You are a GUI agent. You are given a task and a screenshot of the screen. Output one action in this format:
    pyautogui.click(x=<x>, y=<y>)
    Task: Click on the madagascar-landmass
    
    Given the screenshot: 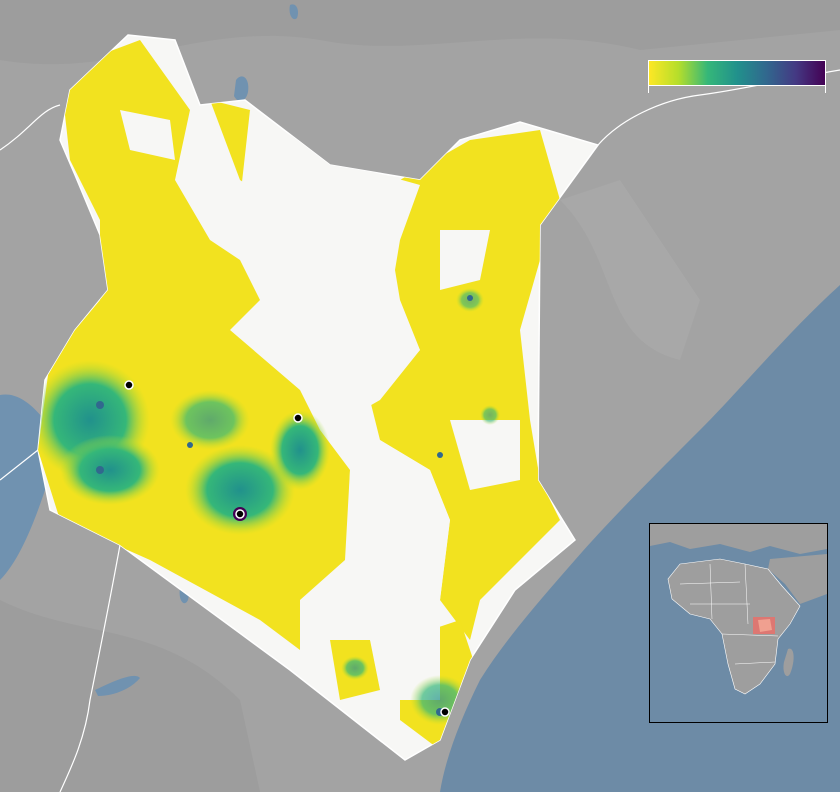 What is the action you would take?
    pyautogui.click(x=788, y=662)
    